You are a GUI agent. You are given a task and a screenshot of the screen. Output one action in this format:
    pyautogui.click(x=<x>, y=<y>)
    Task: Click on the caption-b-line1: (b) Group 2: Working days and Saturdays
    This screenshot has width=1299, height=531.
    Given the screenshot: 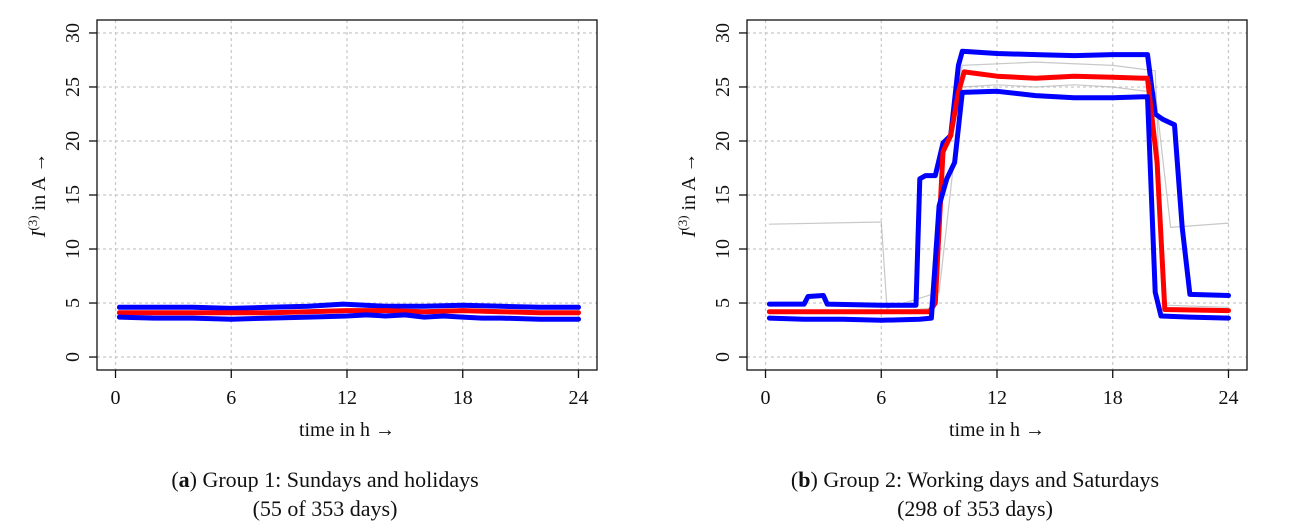 What is the action you would take?
    pyautogui.click(x=975, y=479)
    